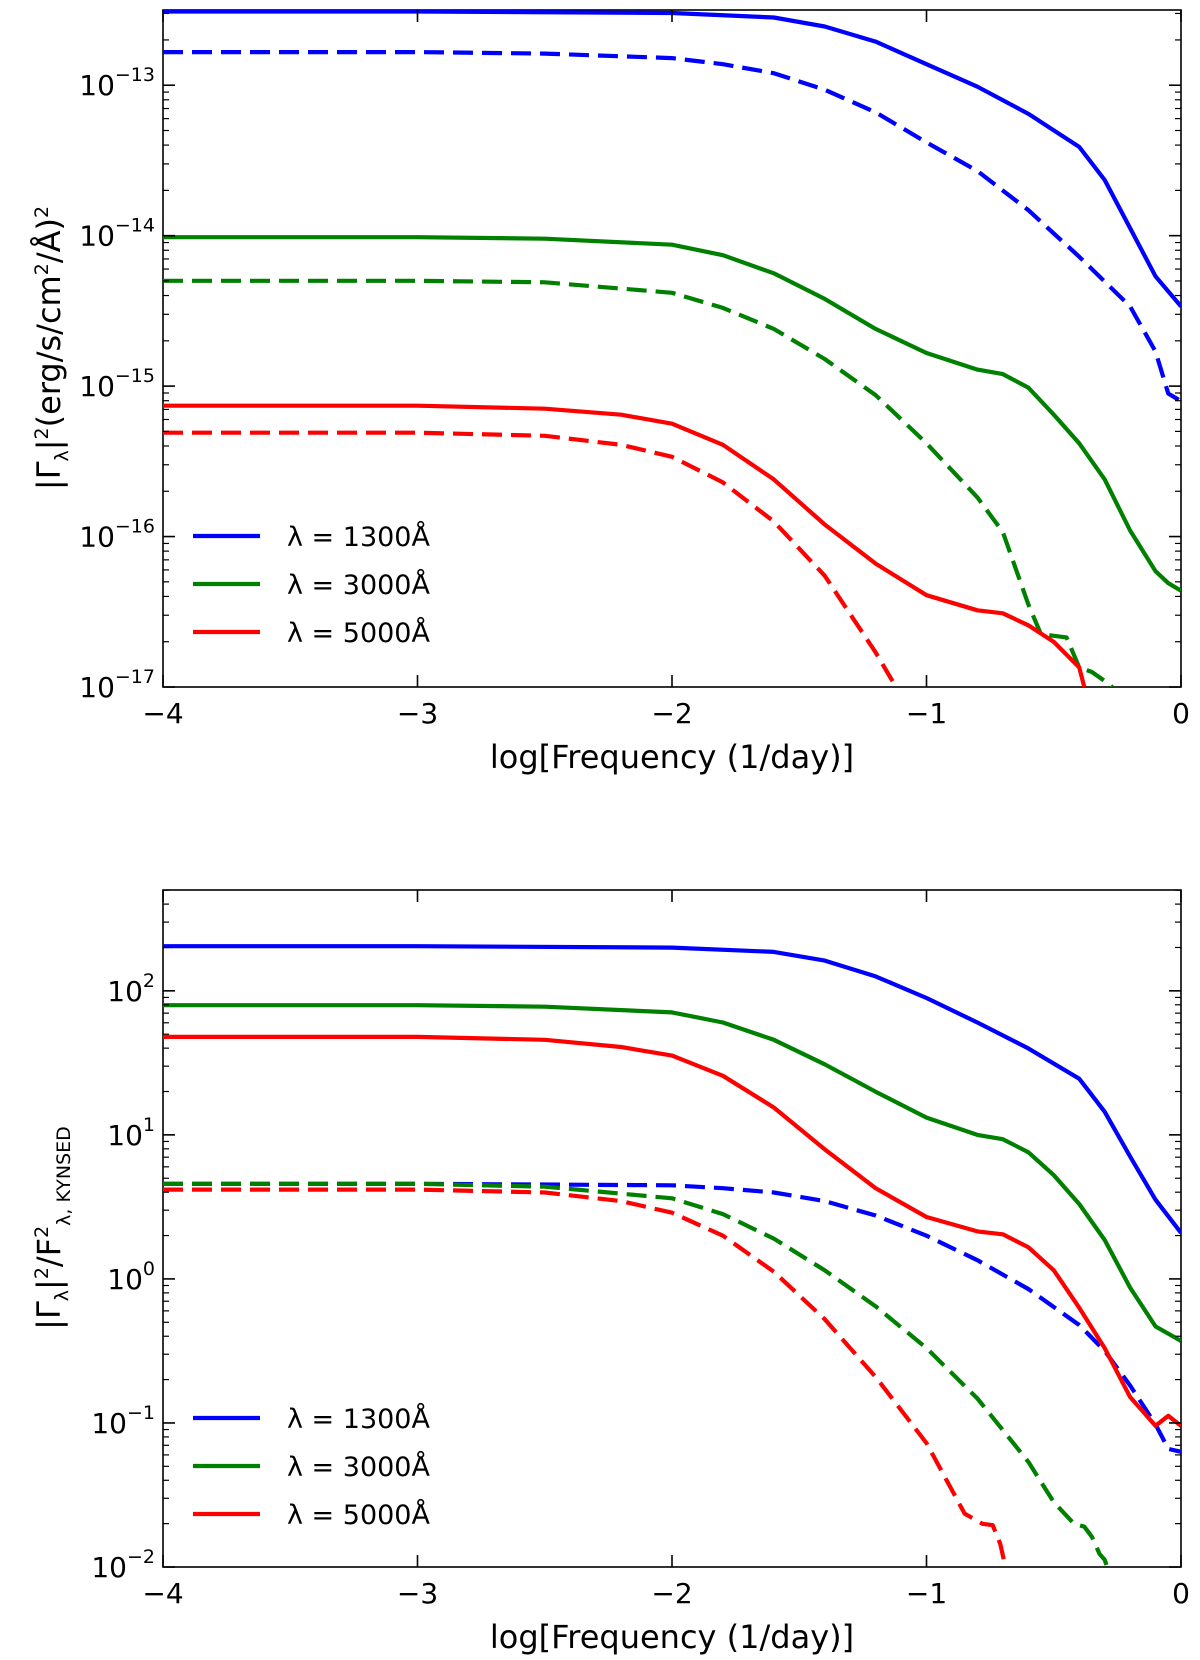  I want to click on y-tick-label: 10⁻¹³, so click(117, 83).